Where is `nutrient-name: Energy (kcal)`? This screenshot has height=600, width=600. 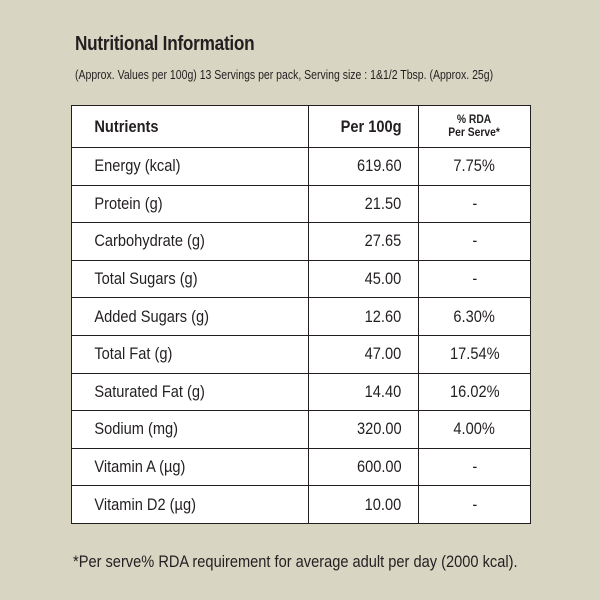 nutrient-name: Energy (kcal) is located at coordinates (190, 166).